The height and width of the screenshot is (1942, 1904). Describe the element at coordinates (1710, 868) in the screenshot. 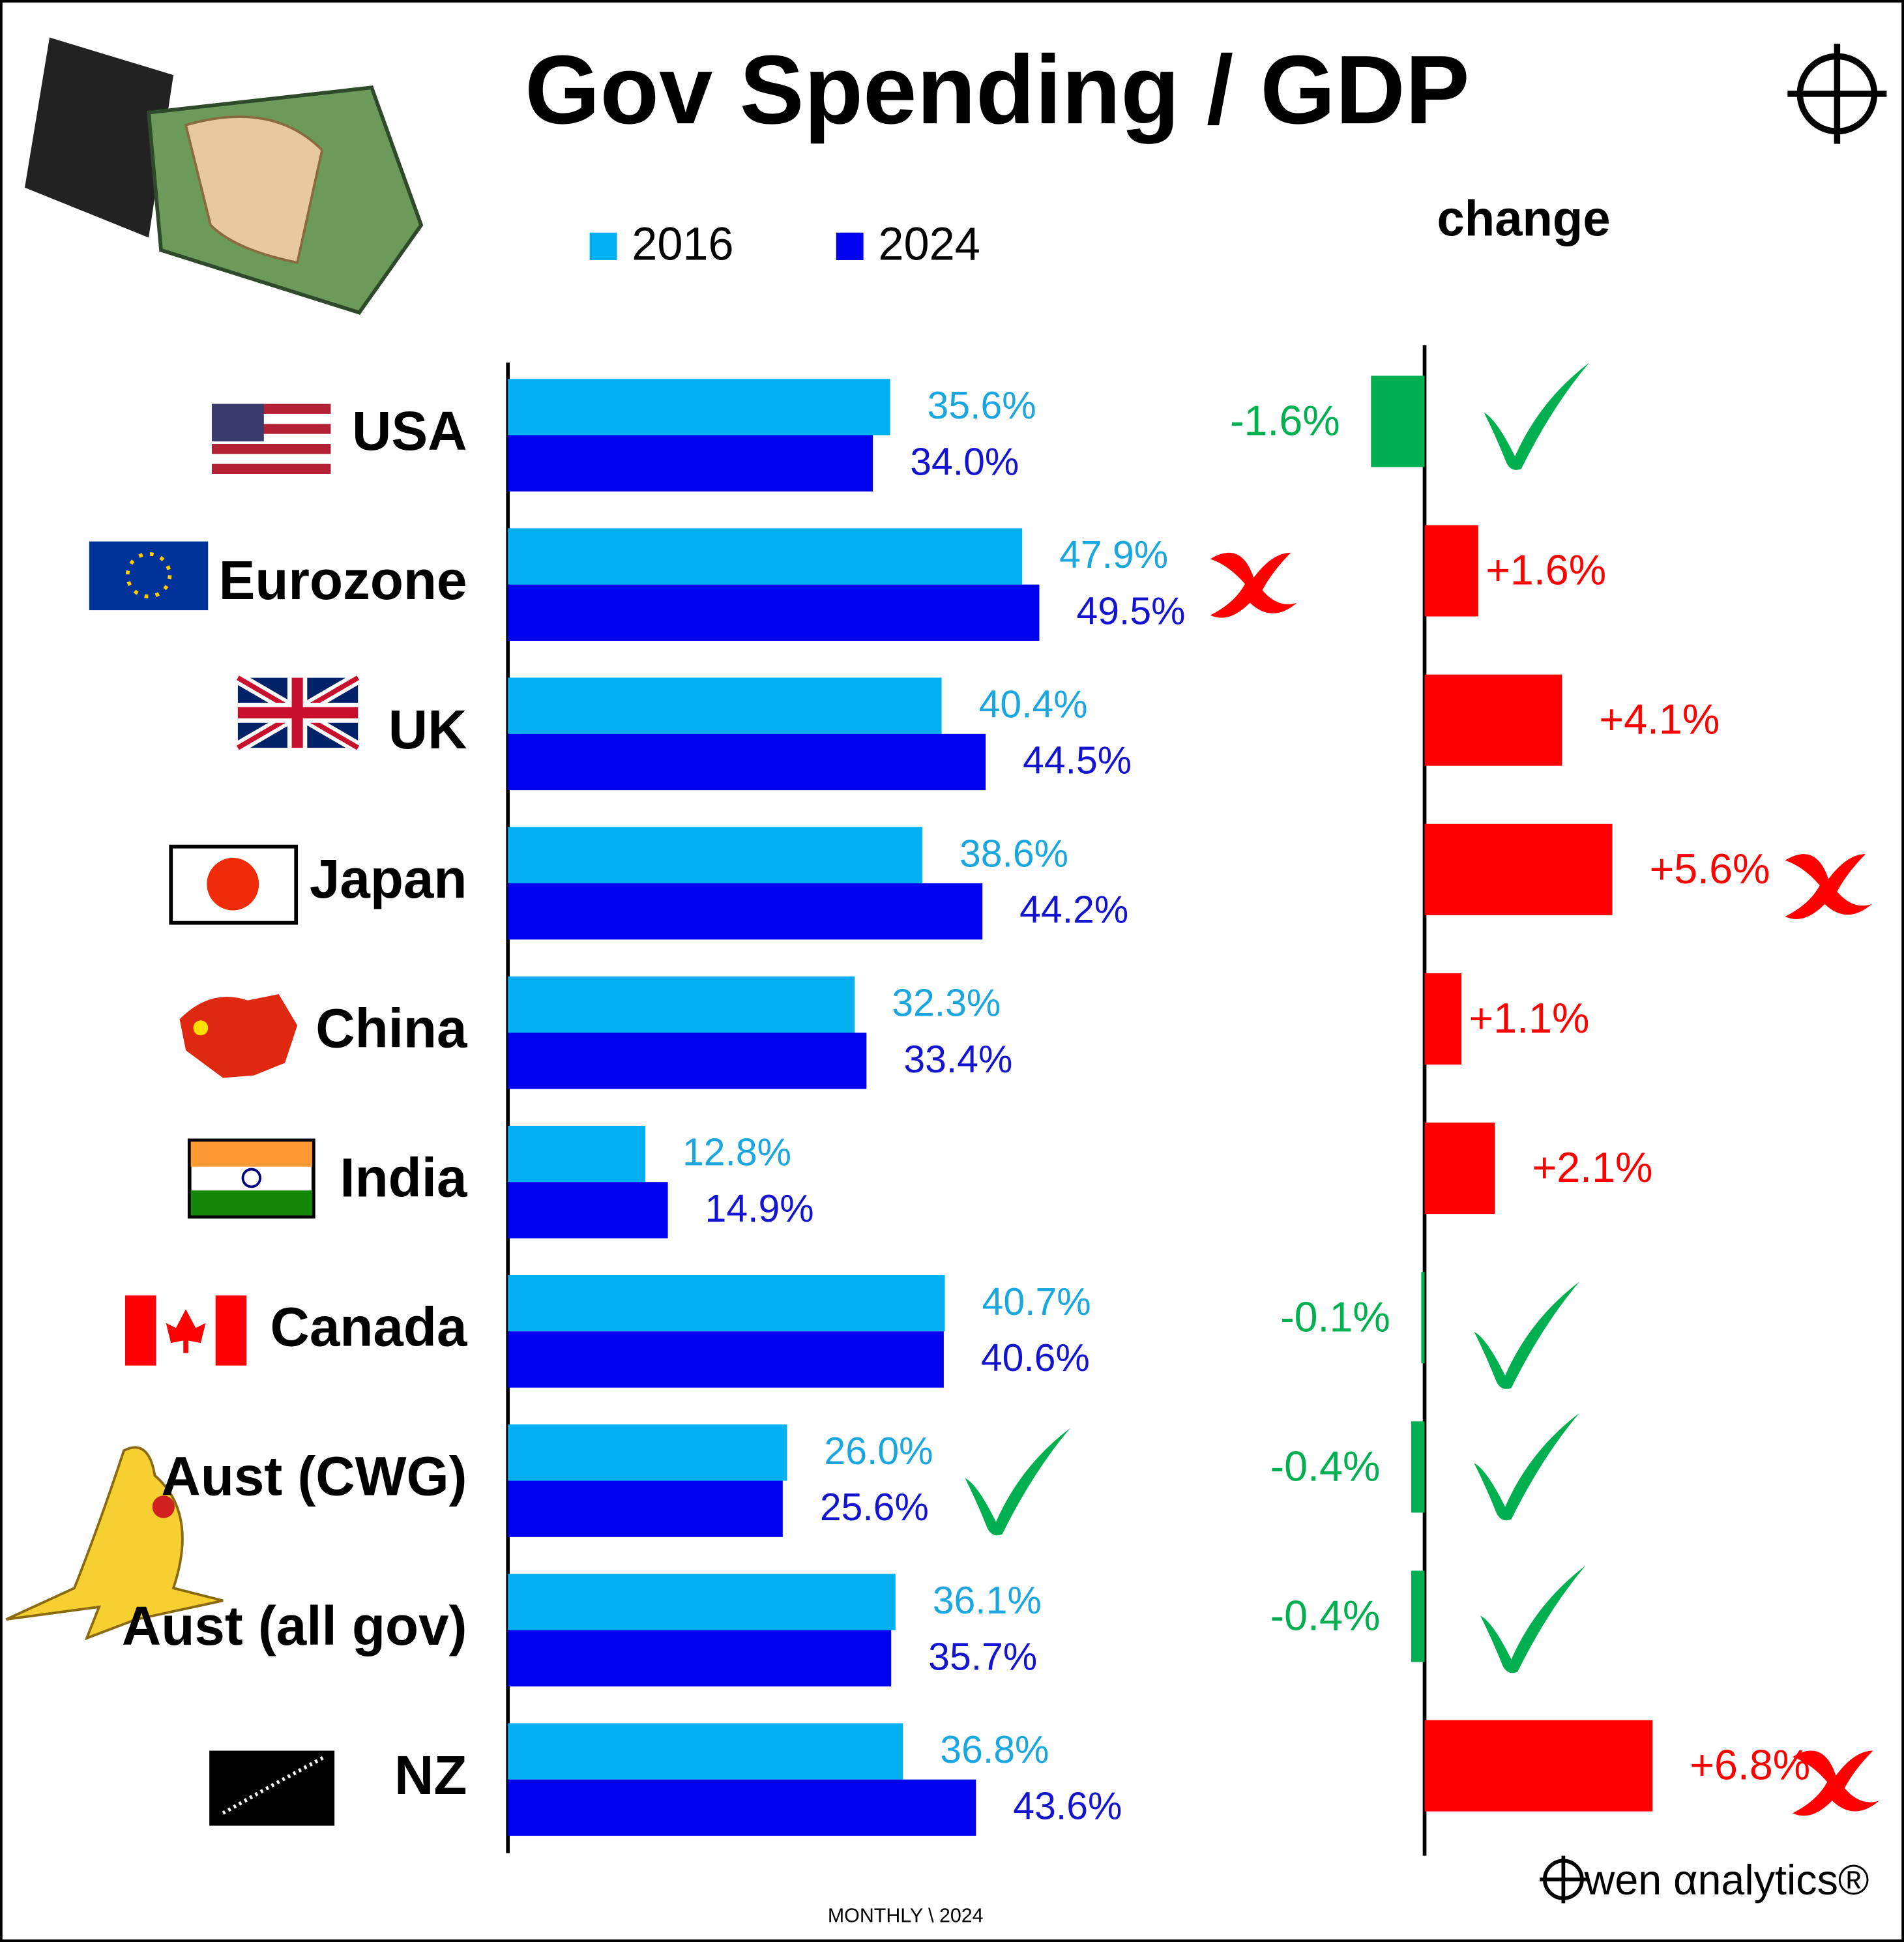

I see `change-label: +5.6%` at that location.